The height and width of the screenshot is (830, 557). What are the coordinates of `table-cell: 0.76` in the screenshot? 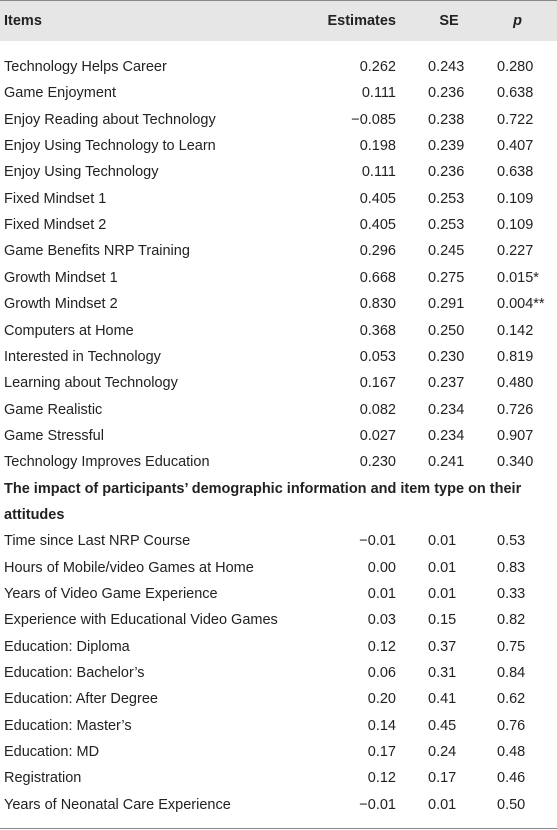 It's located at (511, 725).